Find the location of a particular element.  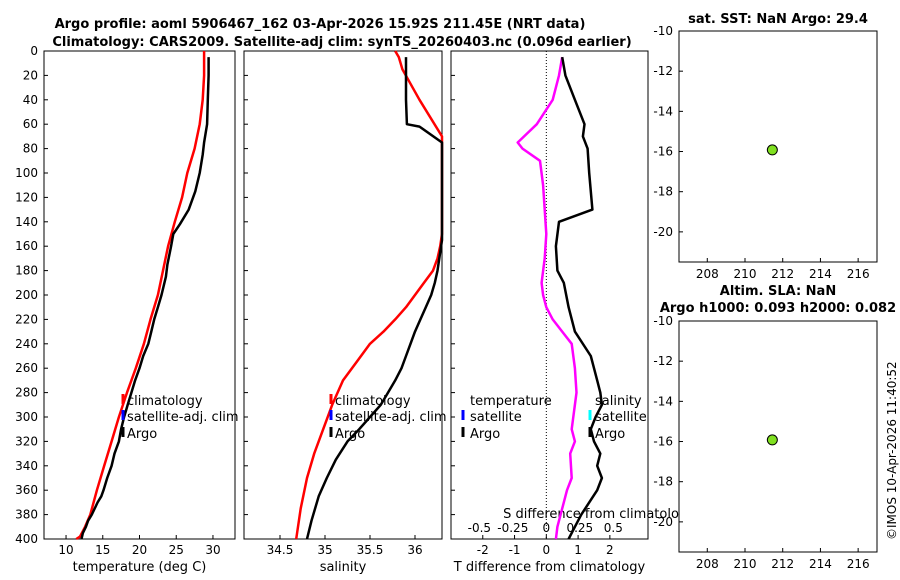

temperature-ytick-label: 200 is located at coordinates (26, 295).